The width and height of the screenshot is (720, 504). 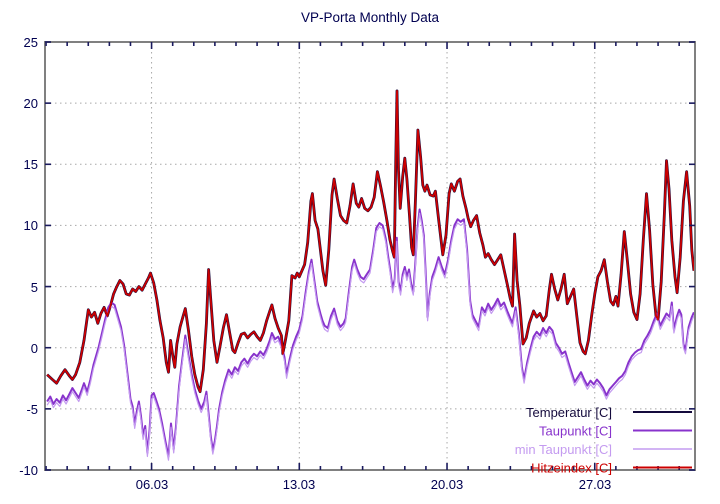 What do you see at coordinates (374, 484) in the screenshot?
I see `x-axis-labels: 06.03 13.03 20.03 27.03` at bounding box center [374, 484].